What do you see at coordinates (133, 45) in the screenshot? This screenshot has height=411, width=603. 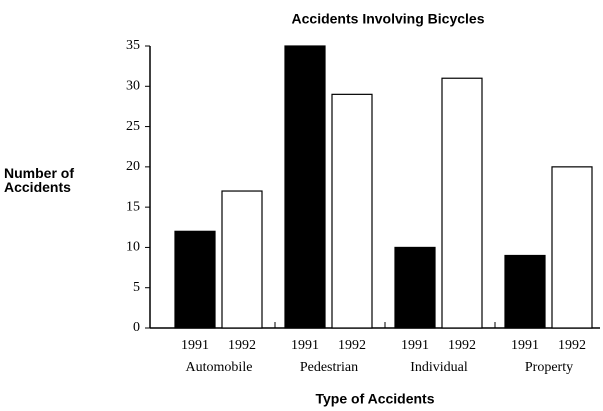 I see `y-tick-label: 35` at bounding box center [133, 45].